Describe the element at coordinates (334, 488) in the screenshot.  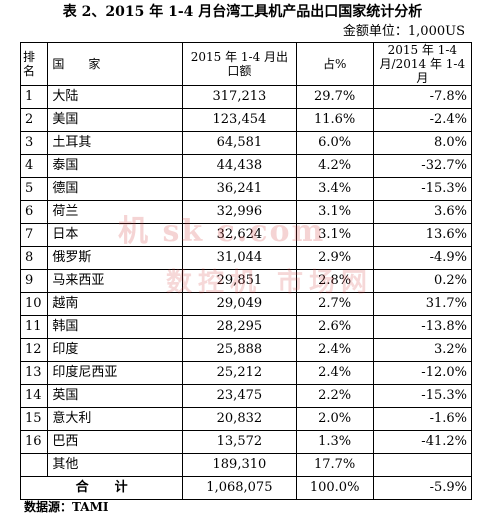
I see `total-share: 100.0%` at that location.